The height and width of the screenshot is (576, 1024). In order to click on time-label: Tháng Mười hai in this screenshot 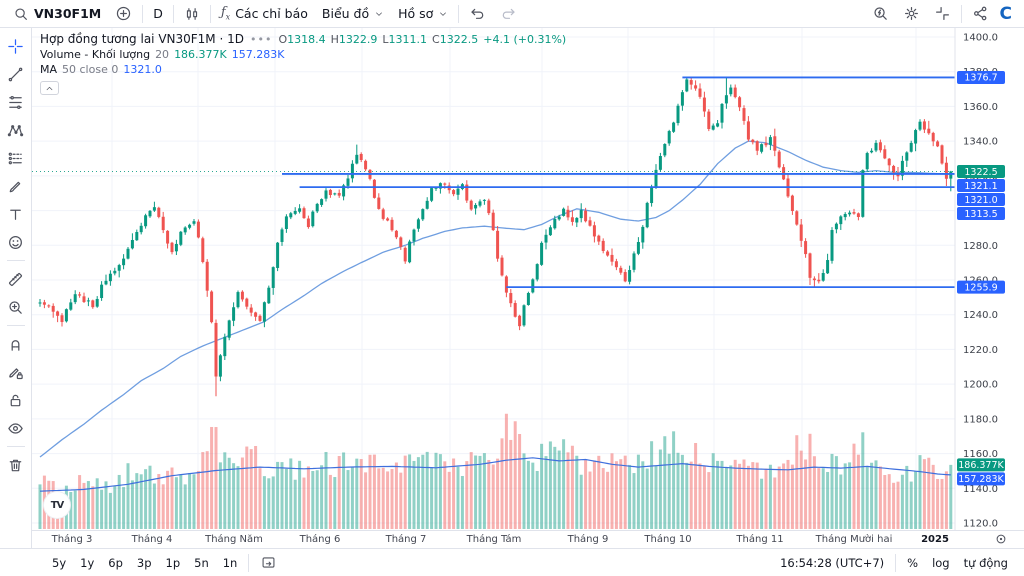, I will do `click(854, 539)`.